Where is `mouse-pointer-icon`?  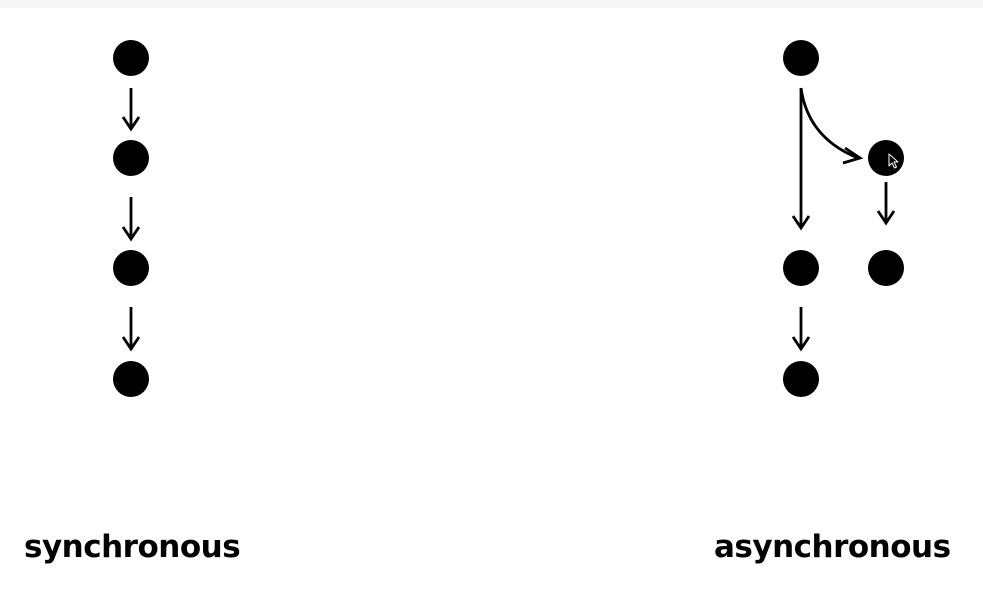 mouse-pointer-icon is located at coordinates (893, 161).